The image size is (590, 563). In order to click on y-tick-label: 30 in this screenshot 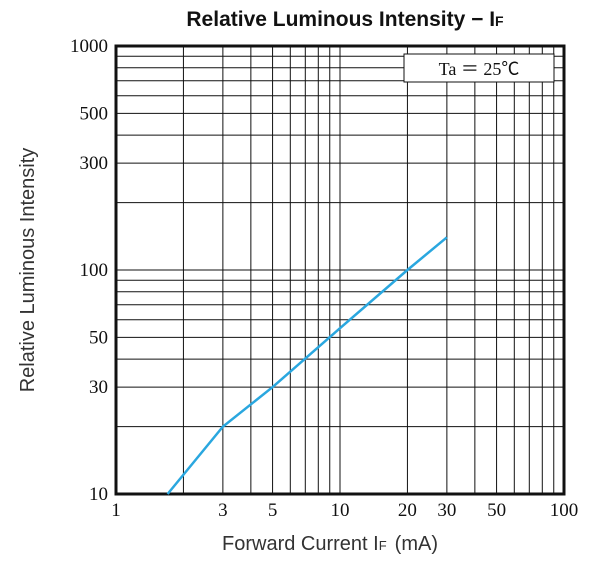, I will do `click(98, 387)`.